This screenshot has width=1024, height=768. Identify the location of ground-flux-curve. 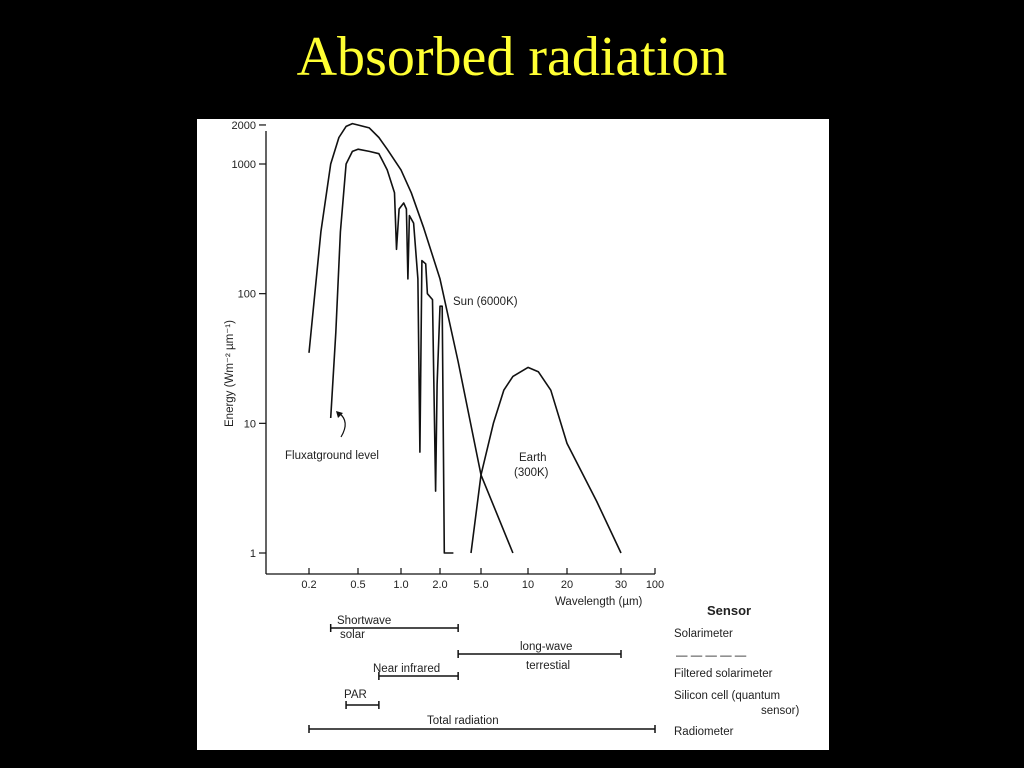
(391, 351).